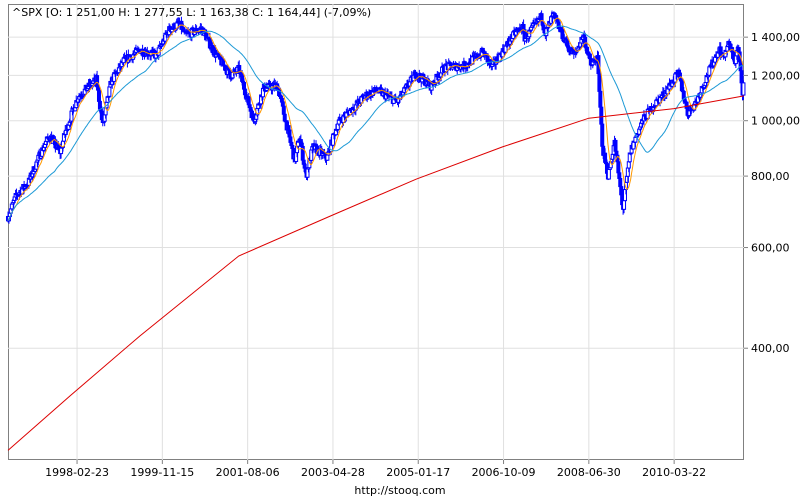  What do you see at coordinates (248, 472) in the screenshot?
I see `x-tick-label: 2001-08-06` at bounding box center [248, 472].